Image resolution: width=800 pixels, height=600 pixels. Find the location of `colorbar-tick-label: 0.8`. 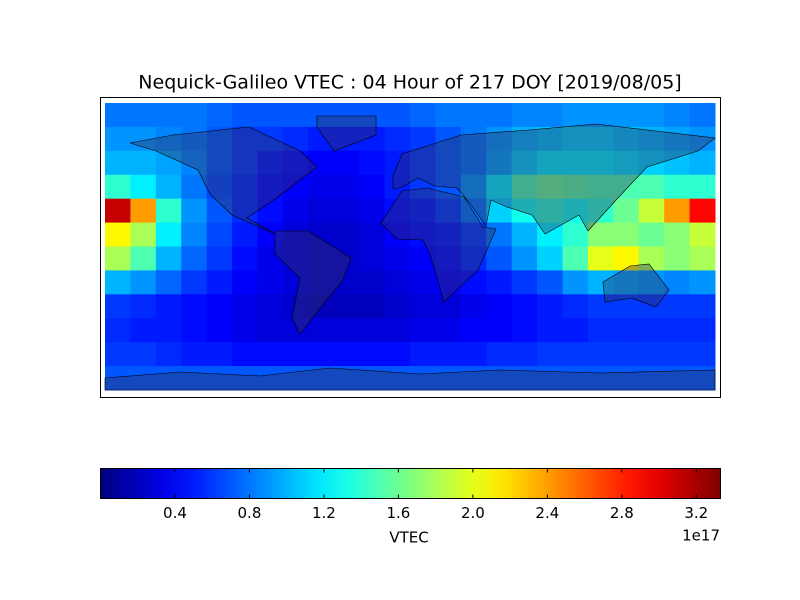

colorbar-tick-label: 0.8 is located at coordinates (250, 513).